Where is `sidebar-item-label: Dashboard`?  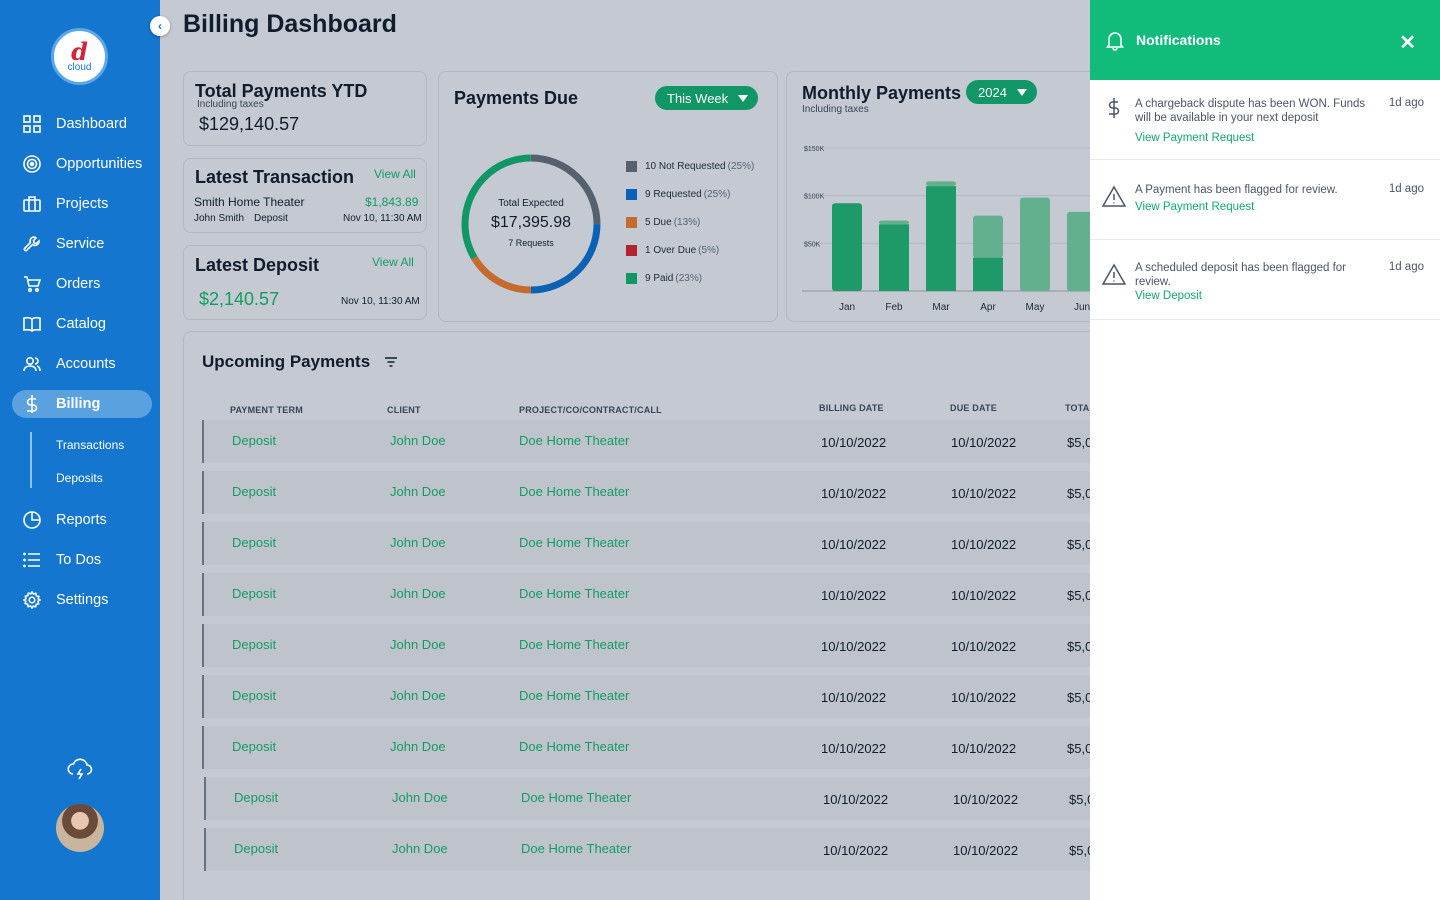 sidebar-item-label: Dashboard is located at coordinates (91, 124).